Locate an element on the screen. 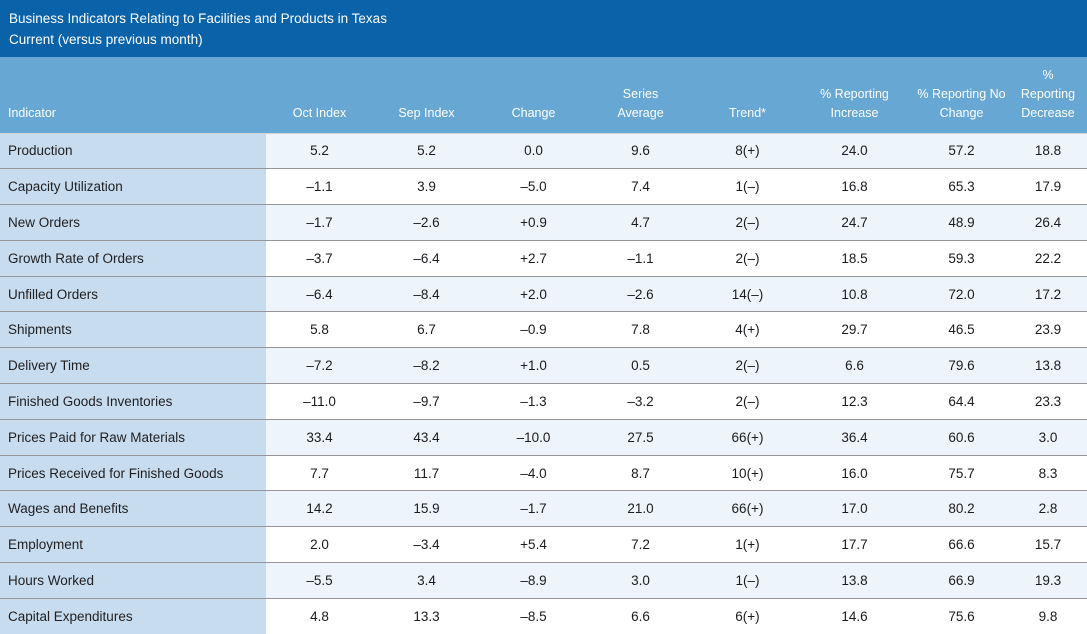 The height and width of the screenshot is (634, 1087). value-cell: 46.5 is located at coordinates (961, 329).